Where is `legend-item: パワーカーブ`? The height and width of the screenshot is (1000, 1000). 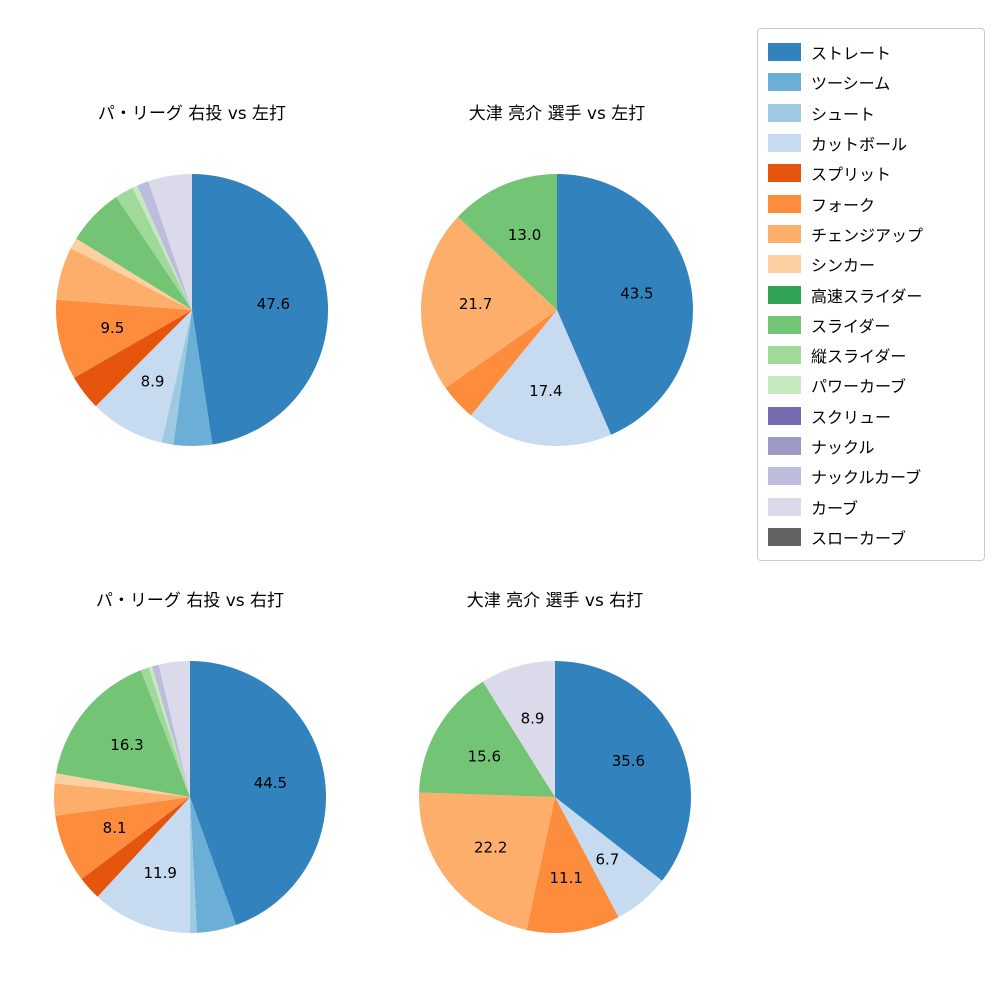
legend-item: パワーカーブ is located at coordinates (871, 385).